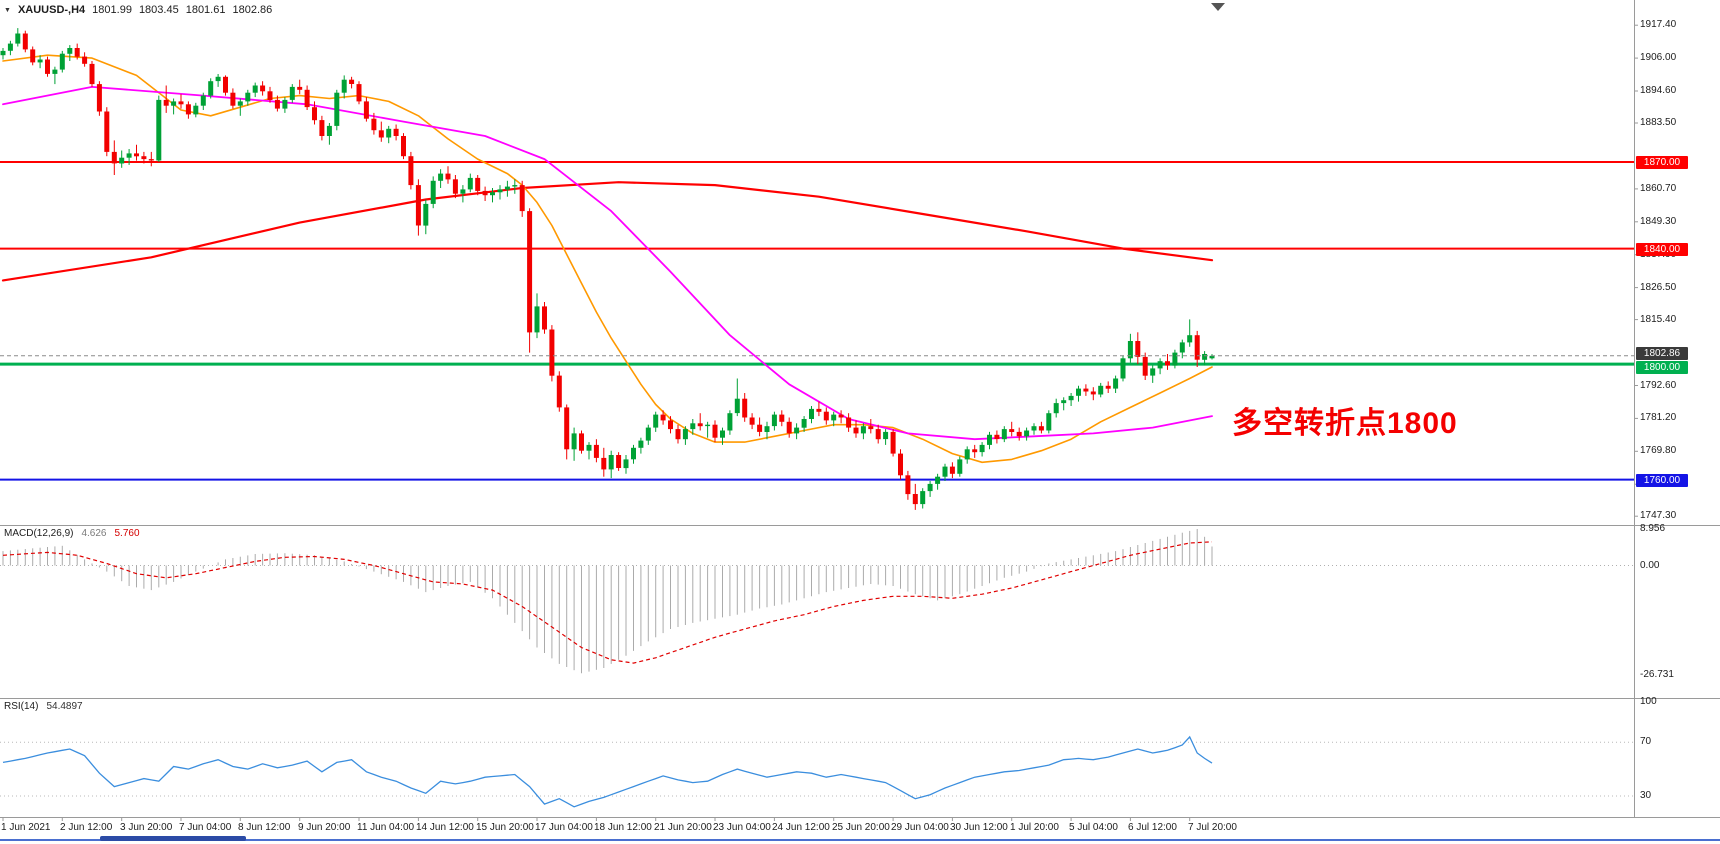  I want to click on time-axis-label: 7 Jun 04:00, so click(205, 827).